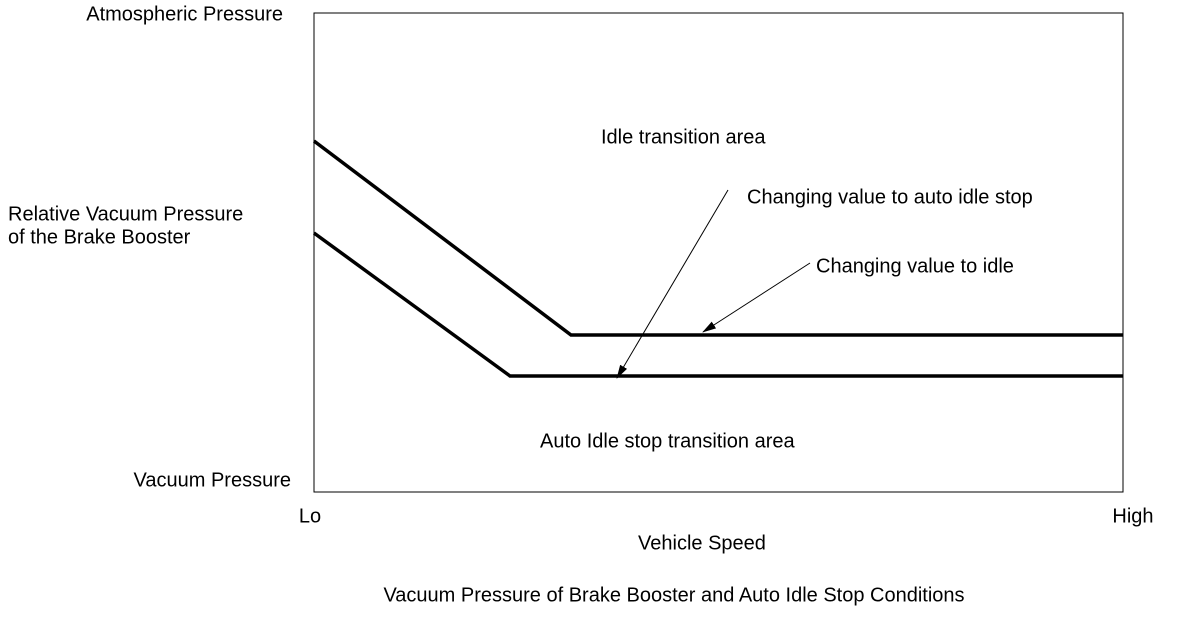 This screenshot has height=617, width=1184. What do you see at coordinates (890, 197) in the screenshot?
I see `annotation: Changing value to auto idle stop` at bounding box center [890, 197].